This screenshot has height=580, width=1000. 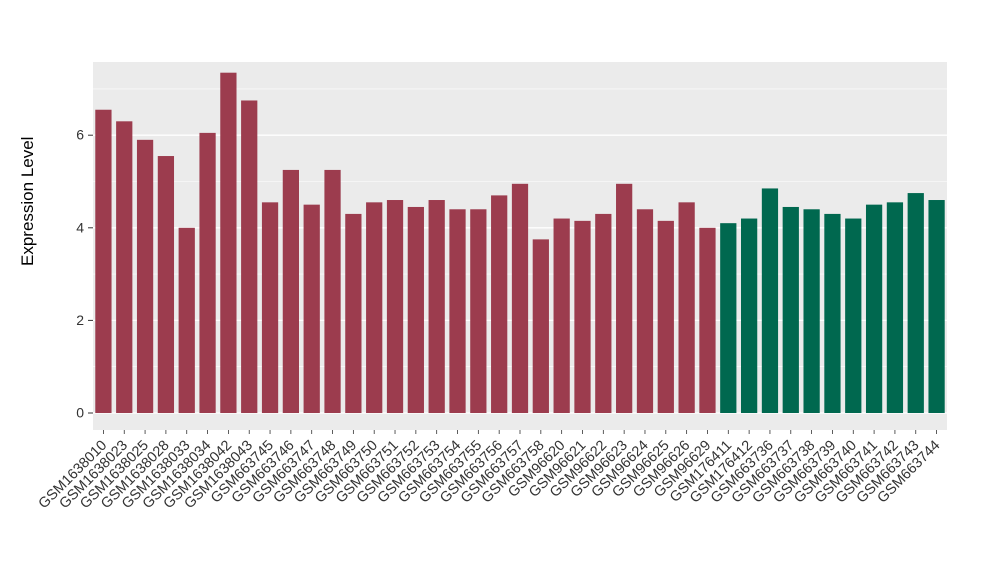 What do you see at coordinates (415, 309) in the screenshot?
I see `bar-GSM663752` at bounding box center [415, 309].